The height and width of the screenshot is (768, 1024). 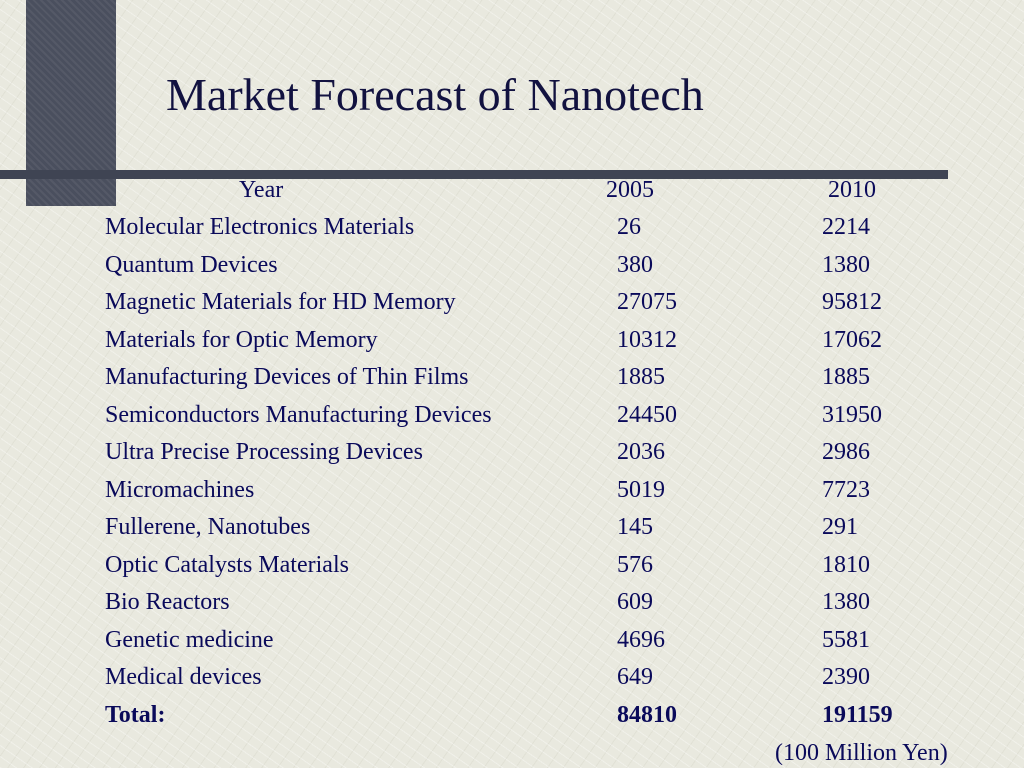 What do you see at coordinates (846, 565) in the screenshot?
I see `row-value-2010: 1810` at bounding box center [846, 565].